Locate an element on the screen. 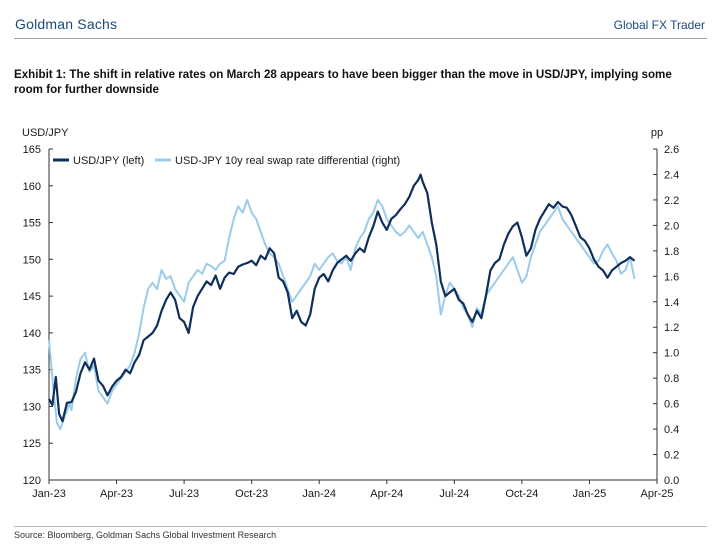 The height and width of the screenshot is (549, 721). legend-label-usdjpy: USD/JPY (left) is located at coordinates (108, 161).